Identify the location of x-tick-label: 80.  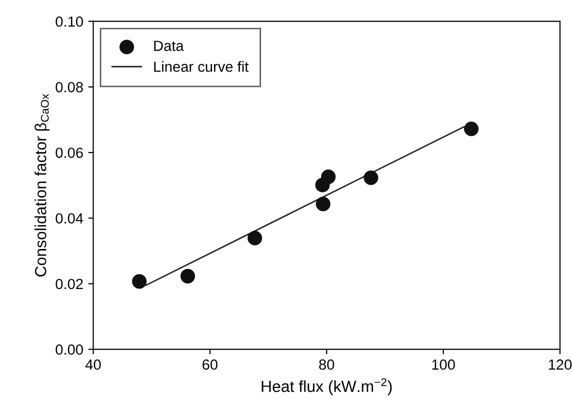
(326, 364).